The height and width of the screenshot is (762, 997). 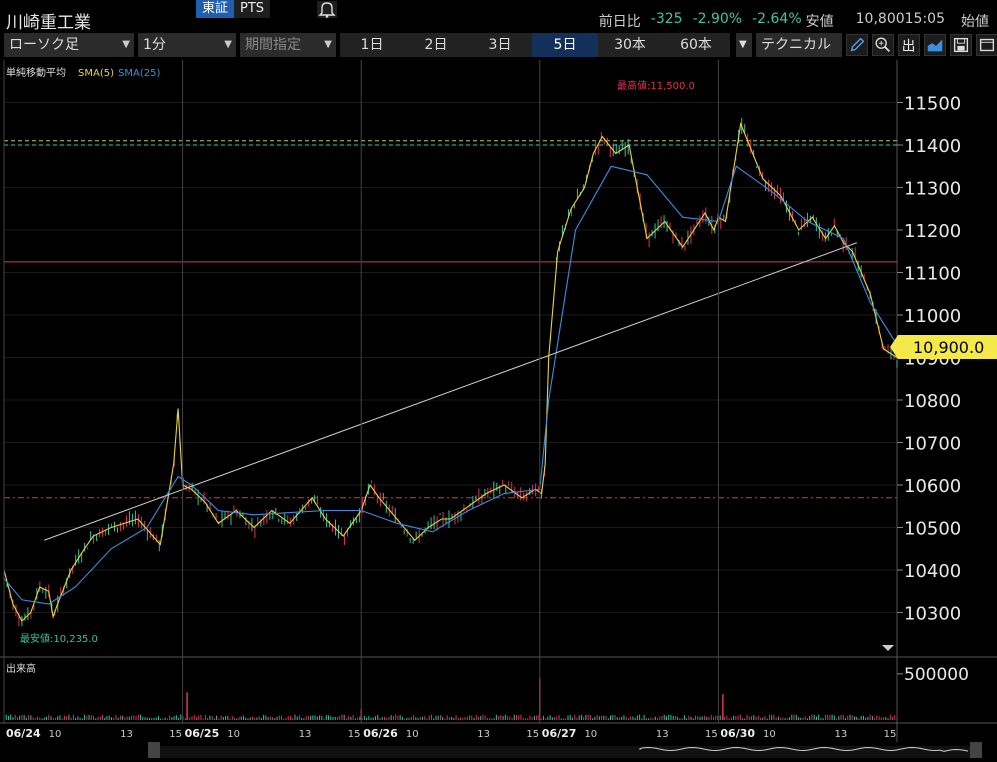 What do you see at coordinates (975, 22) in the screenshot?
I see `open-label: 始値` at bounding box center [975, 22].